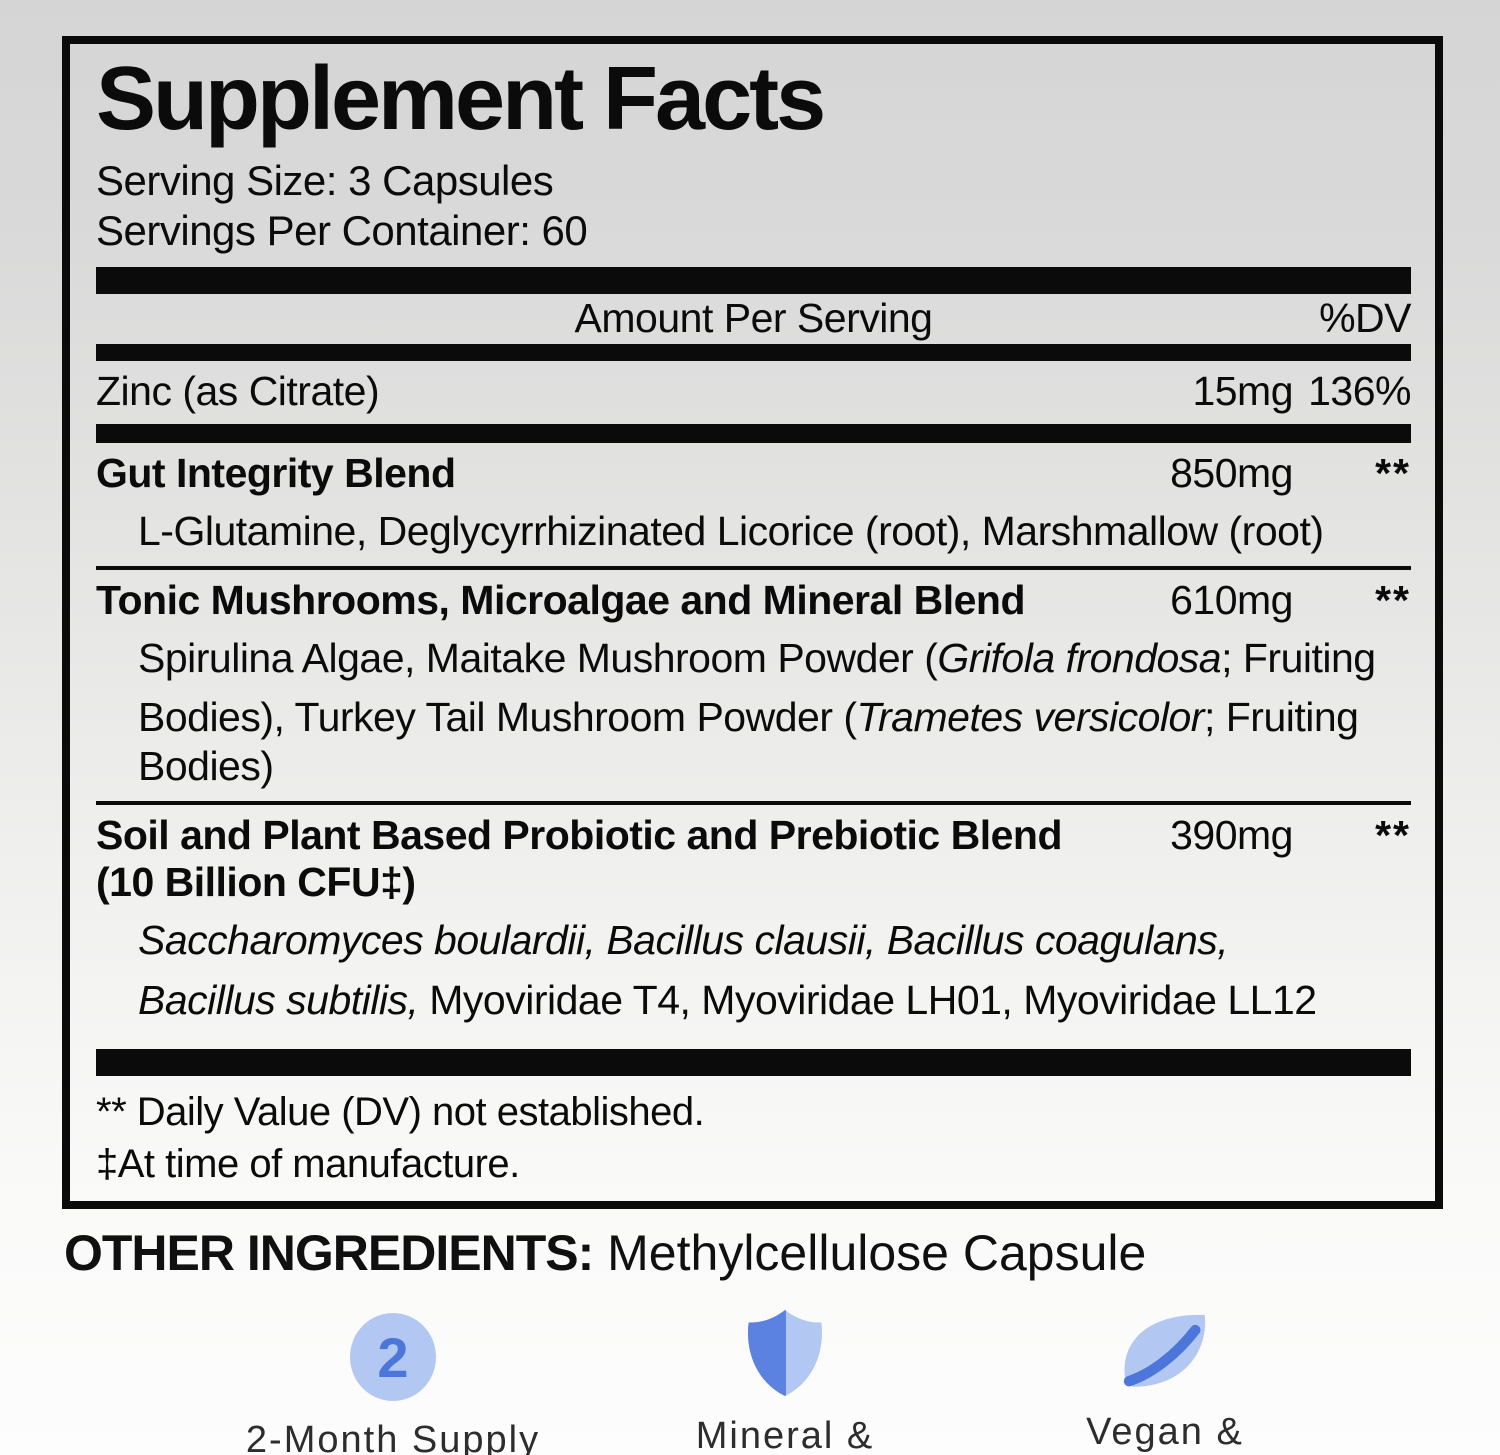 This screenshot has height=1455, width=1500. I want to click on badge-glyph: 2, so click(393, 1357).